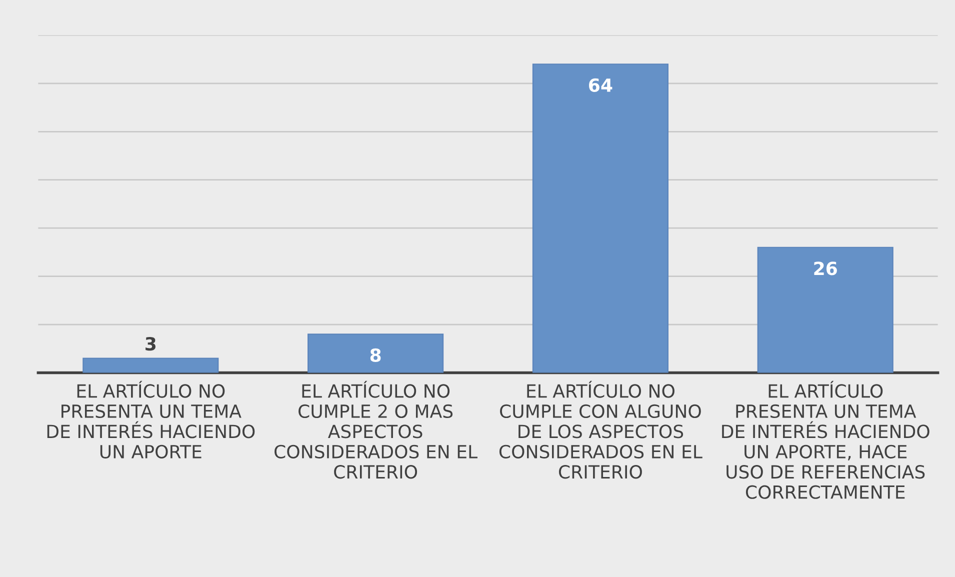 The height and width of the screenshot is (577, 955). What do you see at coordinates (826, 439) in the screenshot?
I see `x-tick-label: EL ARTÍCULO PRESENTA UN TEMA DE INTERÉS HACIENDO UN APORTE, HACE USO DE REFERENCIAS CORRECTAMENTE` at bounding box center [826, 439].